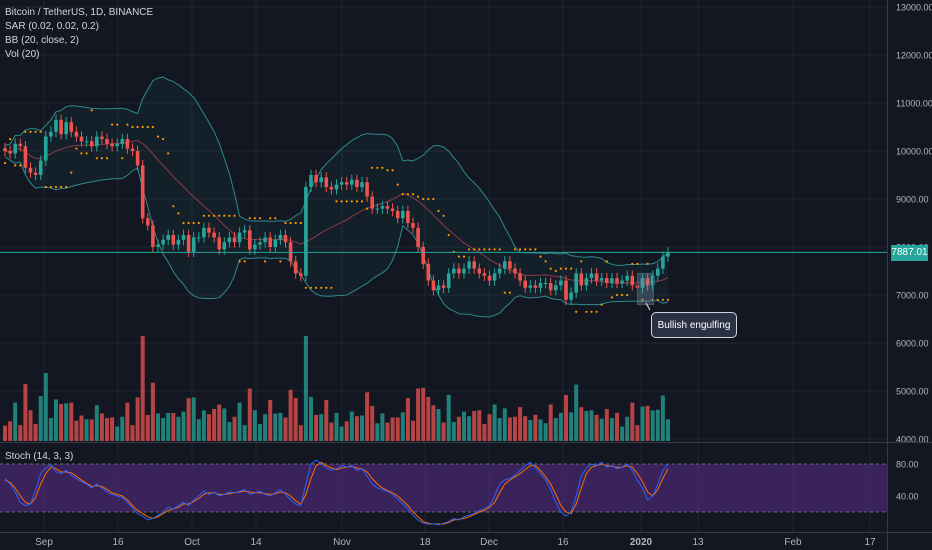 The height and width of the screenshot is (550, 932). Describe the element at coordinates (425, 542) in the screenshot. I see `time-axis-tick: 18` at that location.